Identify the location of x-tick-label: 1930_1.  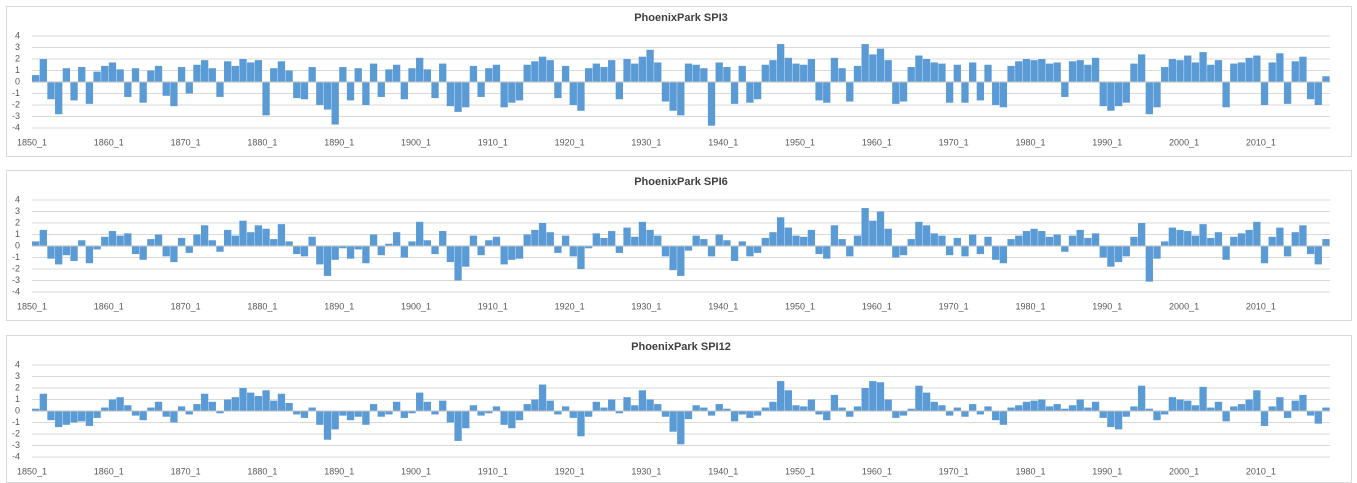
(646, 471).